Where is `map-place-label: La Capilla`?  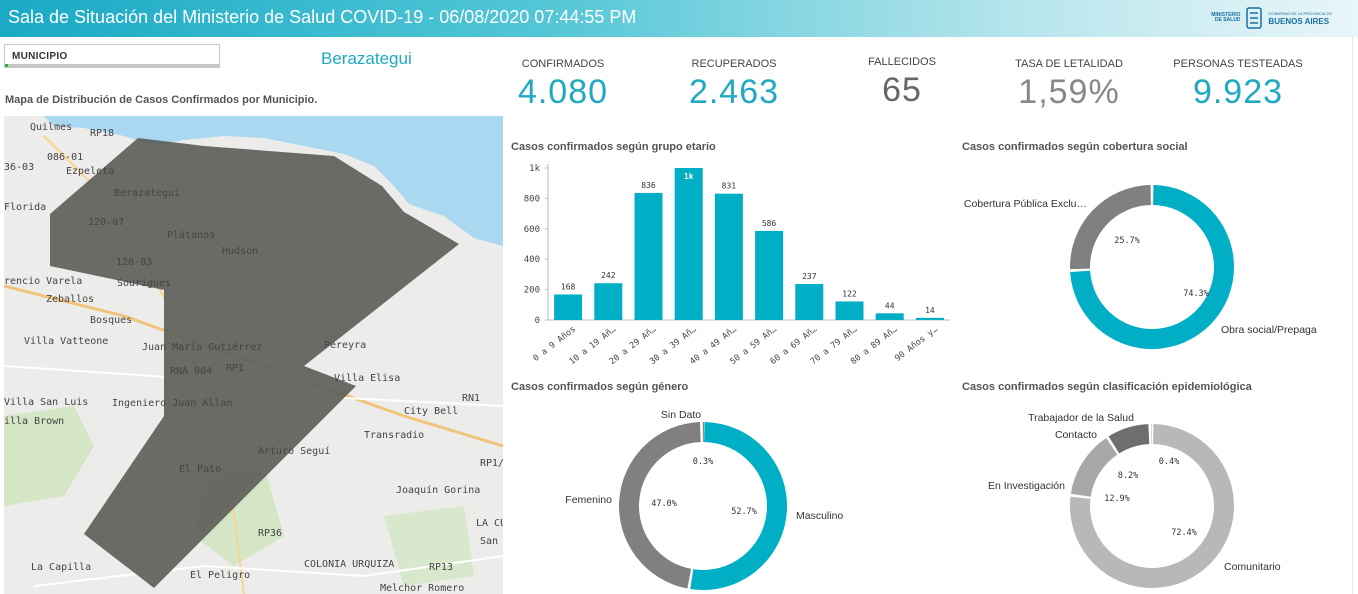
map-place-label: La Capilla is located at coordinates (61, 567).